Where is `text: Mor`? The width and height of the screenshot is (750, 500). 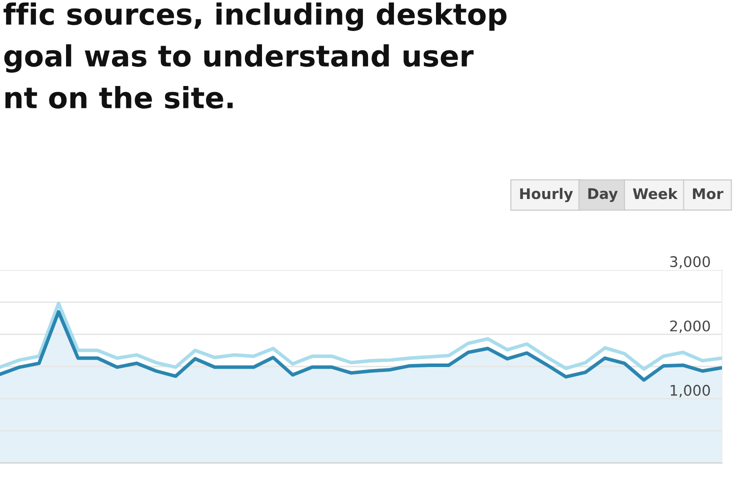
text: Mor is located at coordinates (708, 194).